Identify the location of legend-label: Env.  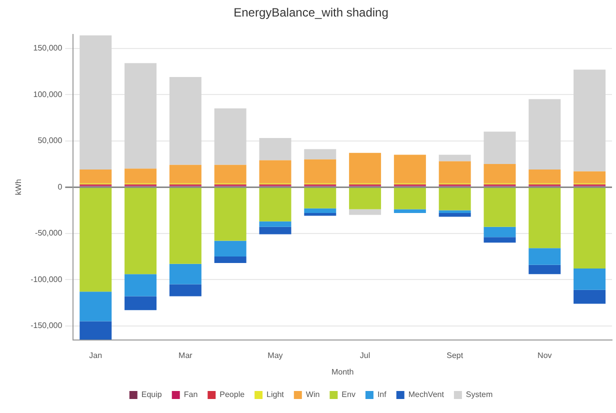
(349, 395).